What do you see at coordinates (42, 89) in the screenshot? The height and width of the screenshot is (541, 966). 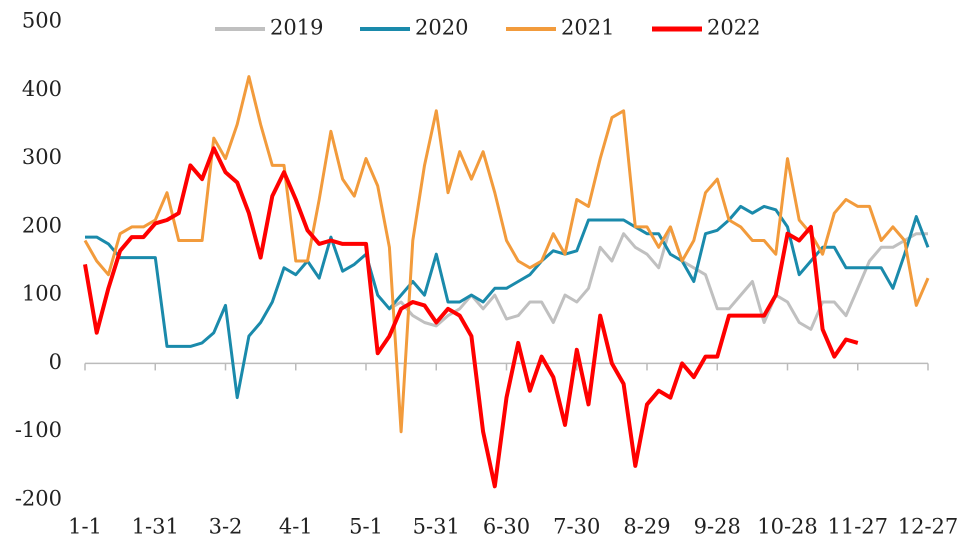 I see `y-tick-label: 400` at bounding box center [42, 89].